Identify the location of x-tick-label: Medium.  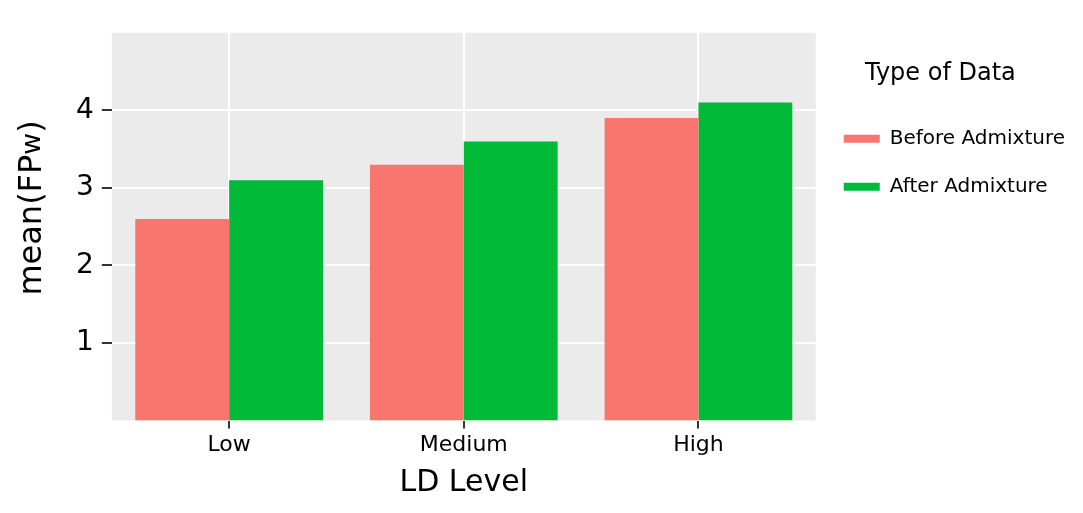
(463, 443).